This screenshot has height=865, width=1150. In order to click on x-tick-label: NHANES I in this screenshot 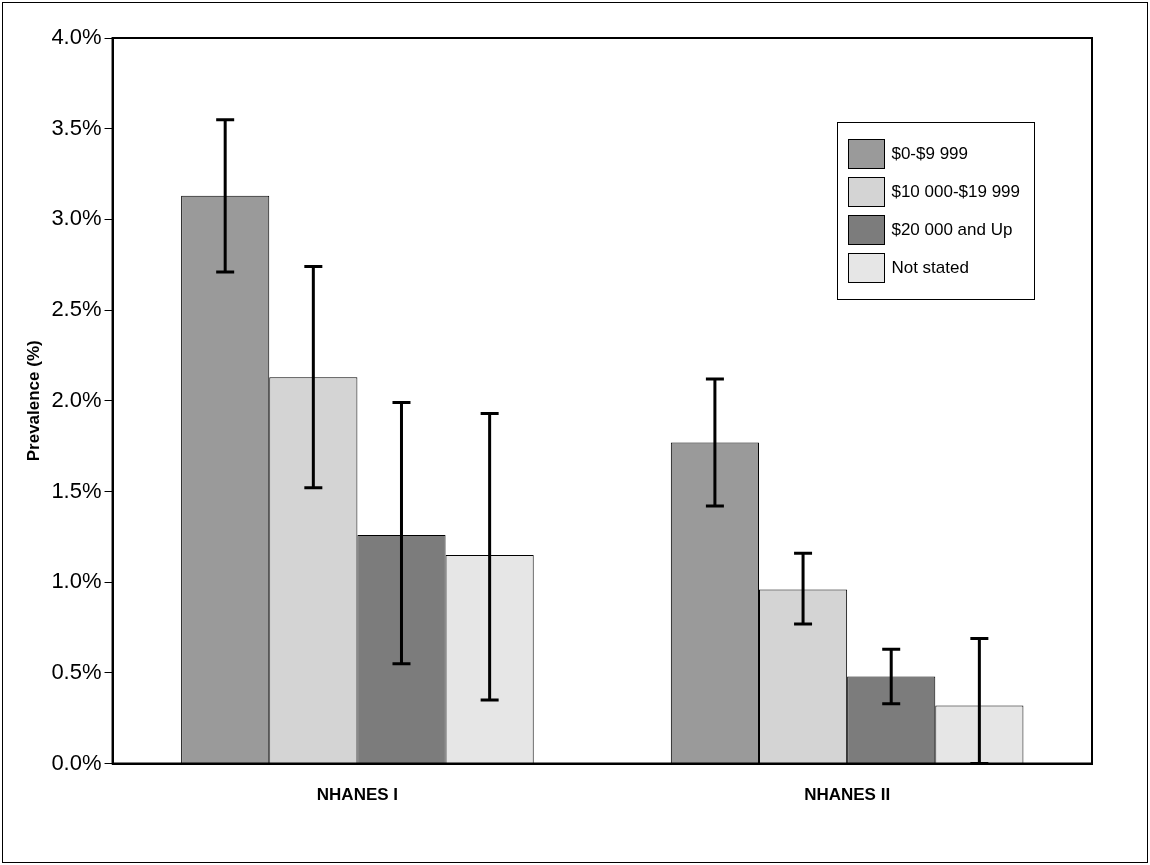, I will do `click(357, 795)`.